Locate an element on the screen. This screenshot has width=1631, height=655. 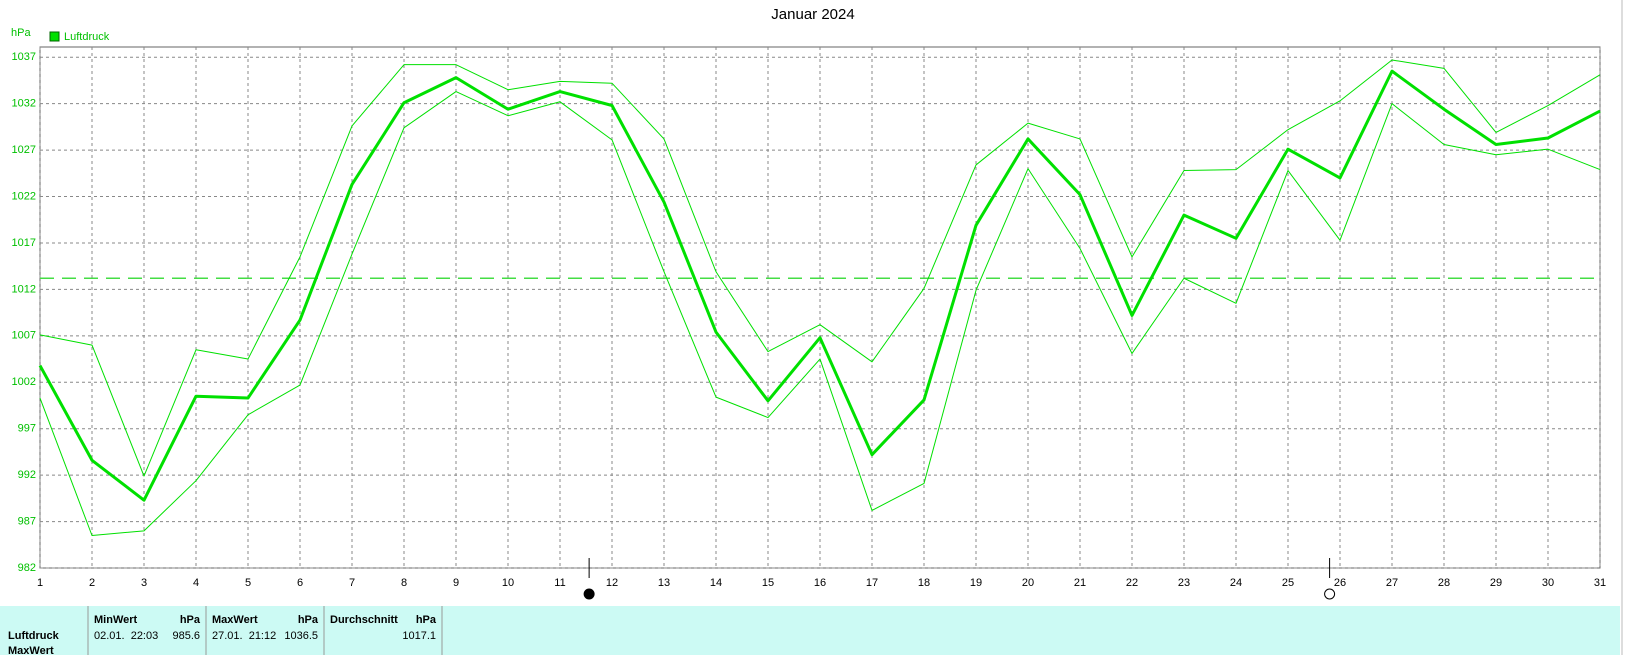
table-header: Durchschnitt is located at coordinates (364, 620).